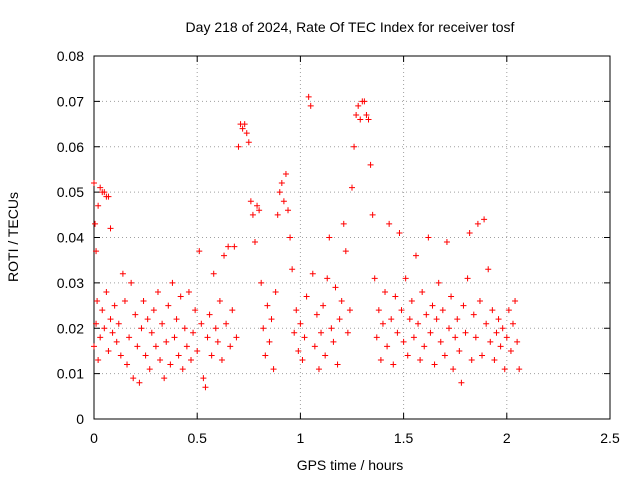 The height and width of the screenshot is (480, 640). What do you see at coordinates (70, 374) in the screenshot?
I see `y-tick-label: 0.01` at bounding box center [70, 374].